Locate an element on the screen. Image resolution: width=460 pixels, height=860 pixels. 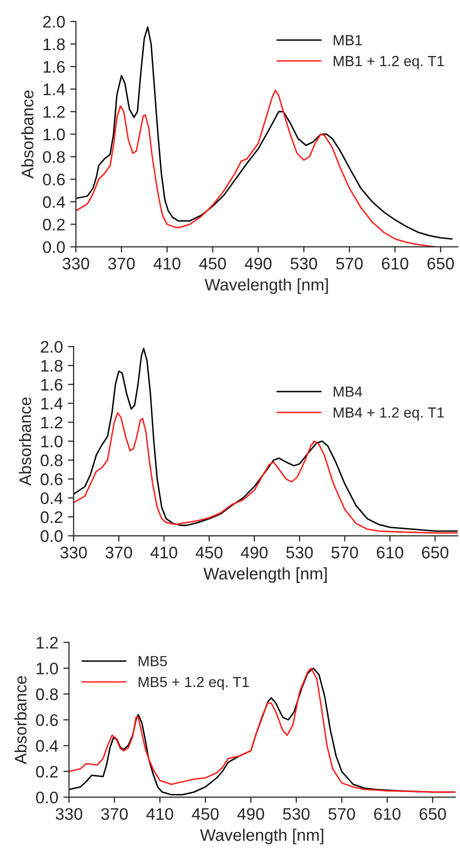
legend-label: MB1 is located at coordinates (348, 40).